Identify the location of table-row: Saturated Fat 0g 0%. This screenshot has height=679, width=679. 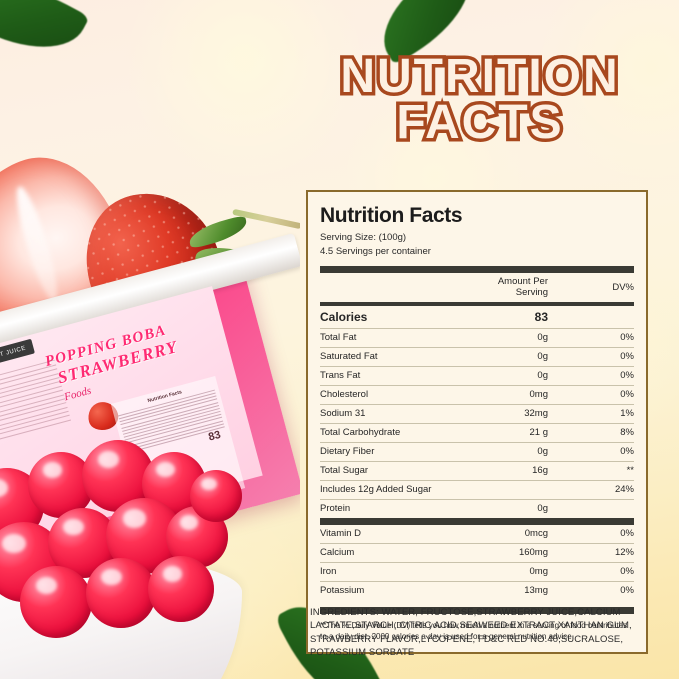
(477, 357).